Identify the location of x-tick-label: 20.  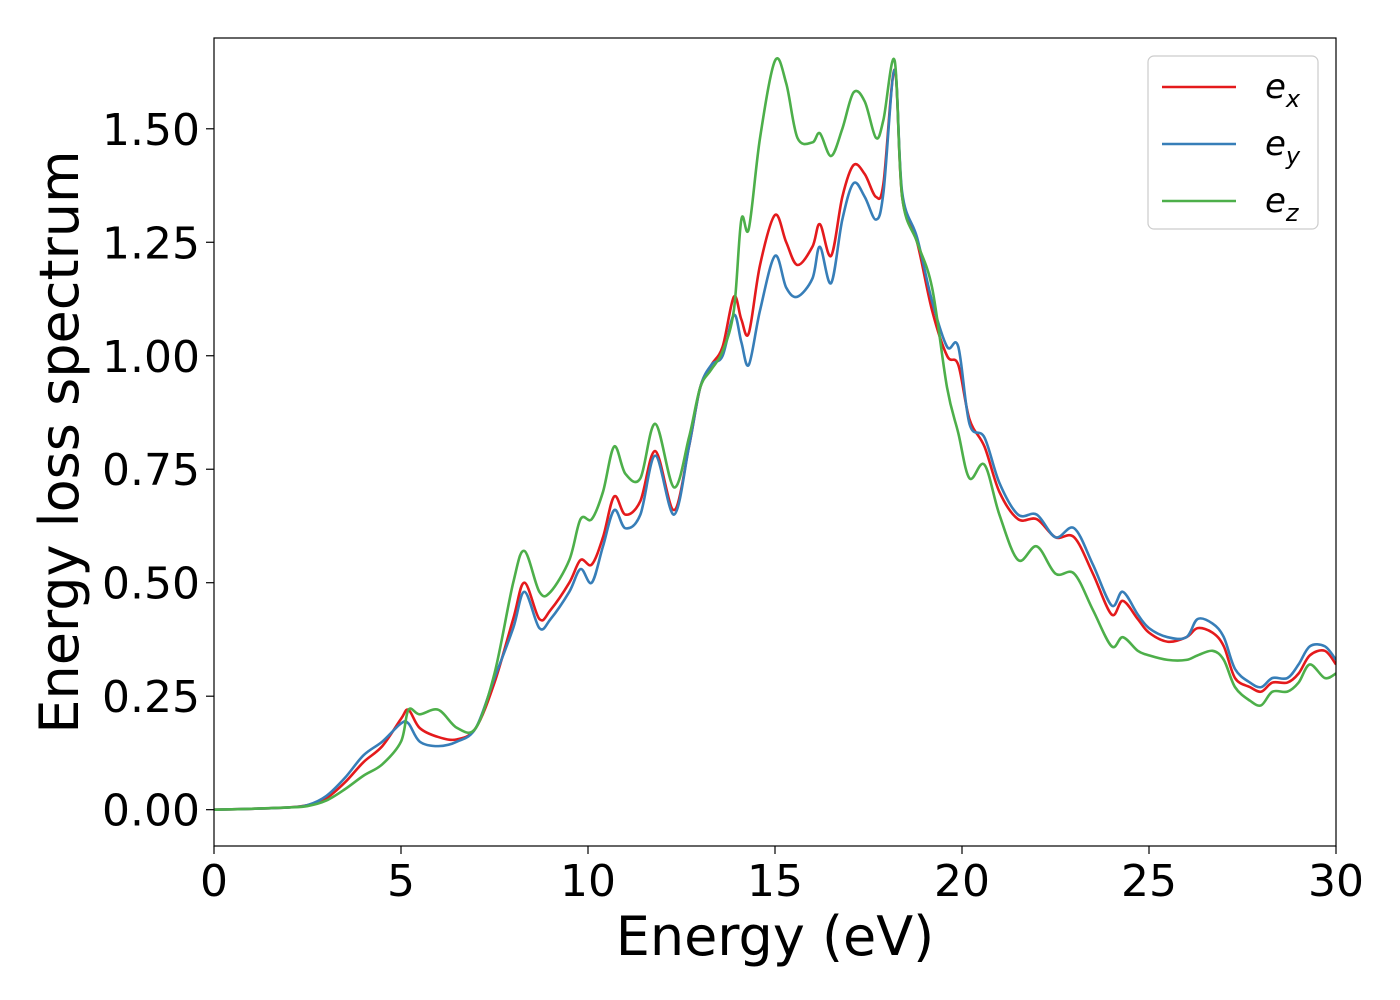
(962, 881).